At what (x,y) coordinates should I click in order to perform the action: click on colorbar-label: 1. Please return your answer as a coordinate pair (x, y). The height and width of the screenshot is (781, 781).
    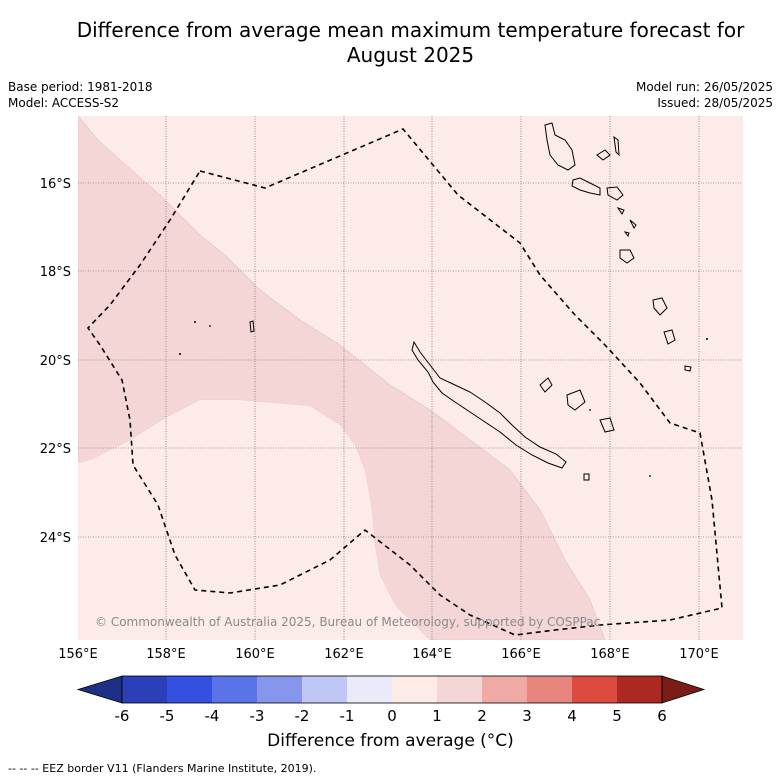
    Looking at the image, I should click on (437, 716).